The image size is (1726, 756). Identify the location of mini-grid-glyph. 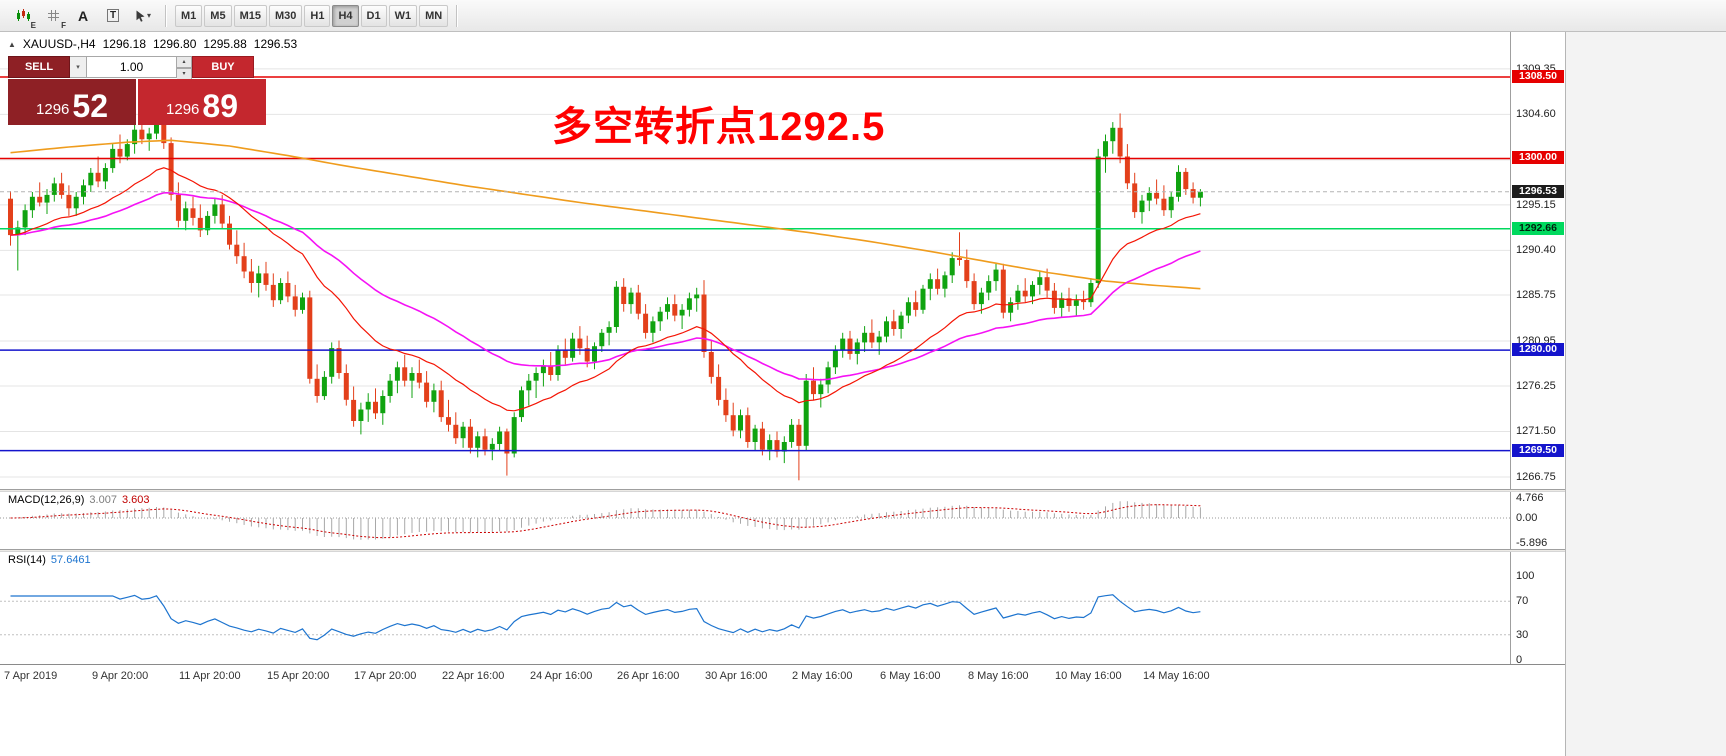
(53, 15).